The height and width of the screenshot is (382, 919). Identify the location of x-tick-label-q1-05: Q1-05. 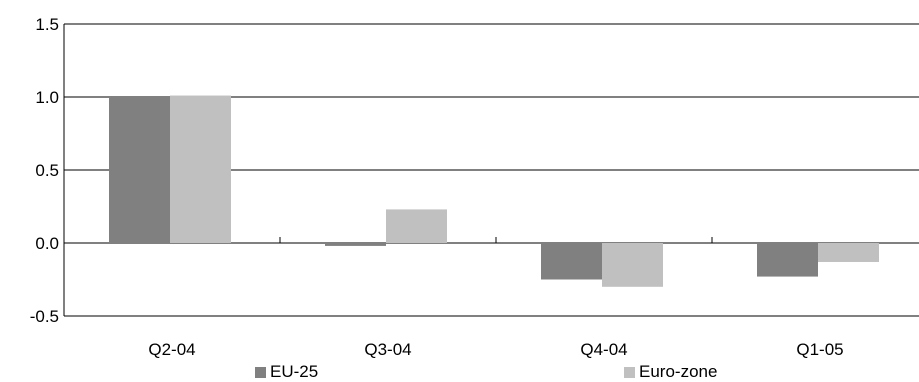
(819, 349).